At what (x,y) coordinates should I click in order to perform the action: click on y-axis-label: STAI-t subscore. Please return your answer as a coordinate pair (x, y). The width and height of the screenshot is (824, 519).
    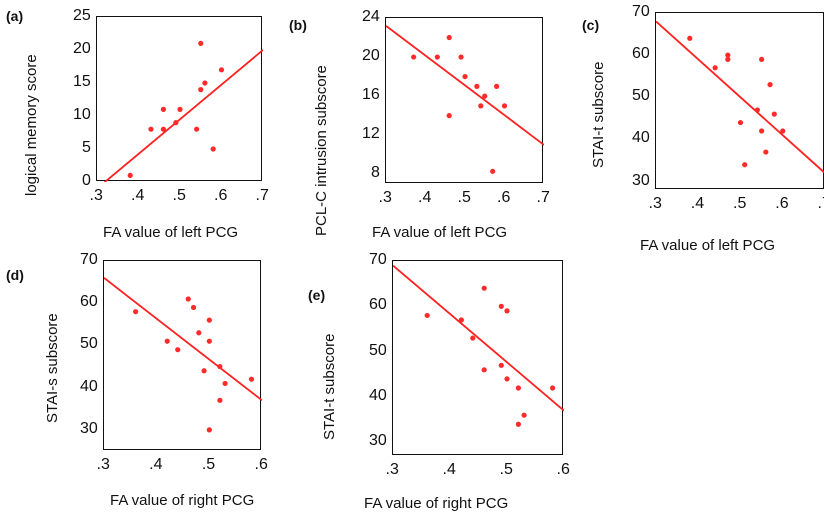
    Looking at the image, I should click on (329, 386).